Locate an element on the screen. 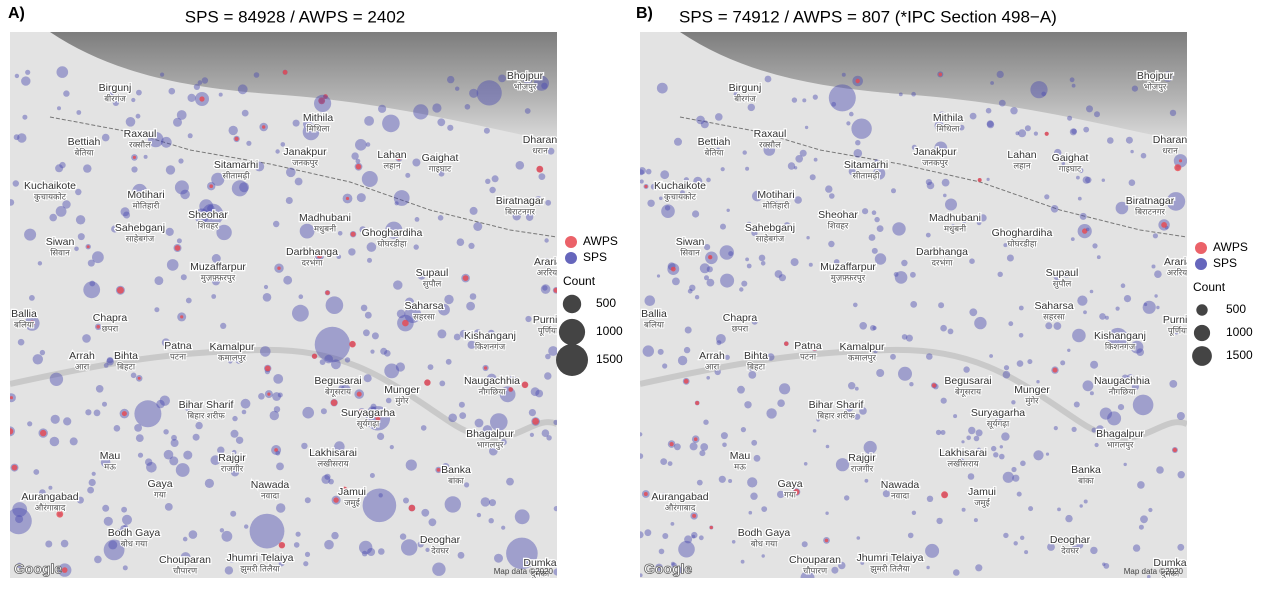 Image resolution: width=1269 pixels, height=589 pixels. place-local-name: जनकपुर is located at coordinates (935, 162).